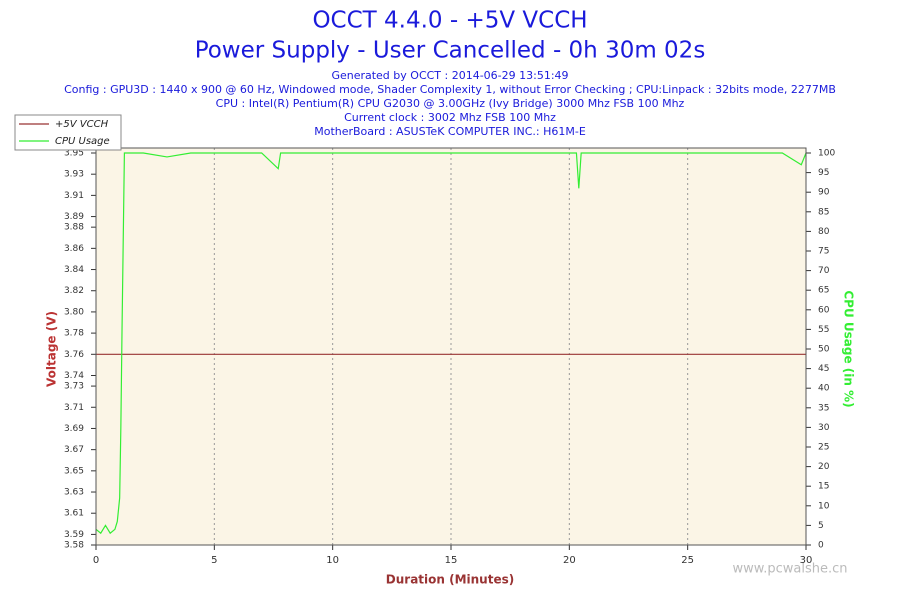 This screenshot has height=600, width=900. I want to click on y2-tick-label: 5, so click(821, 526).